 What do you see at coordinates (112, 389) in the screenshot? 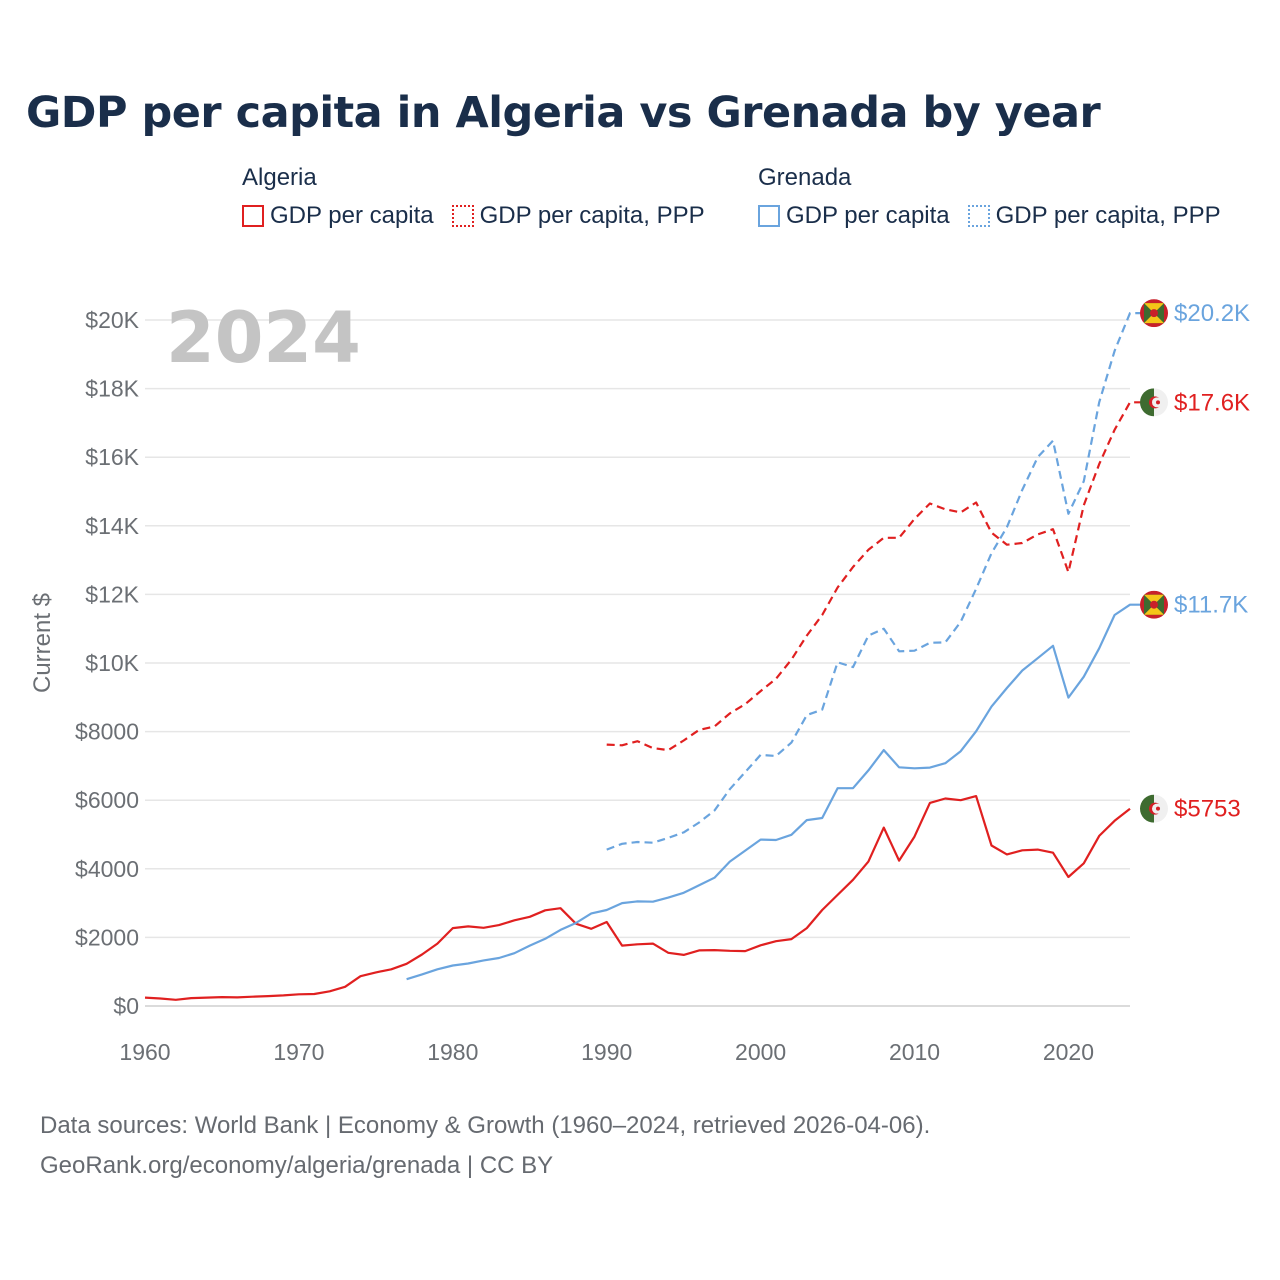
I see `y-tick-label: $18K` at bounding box center [112, 389].